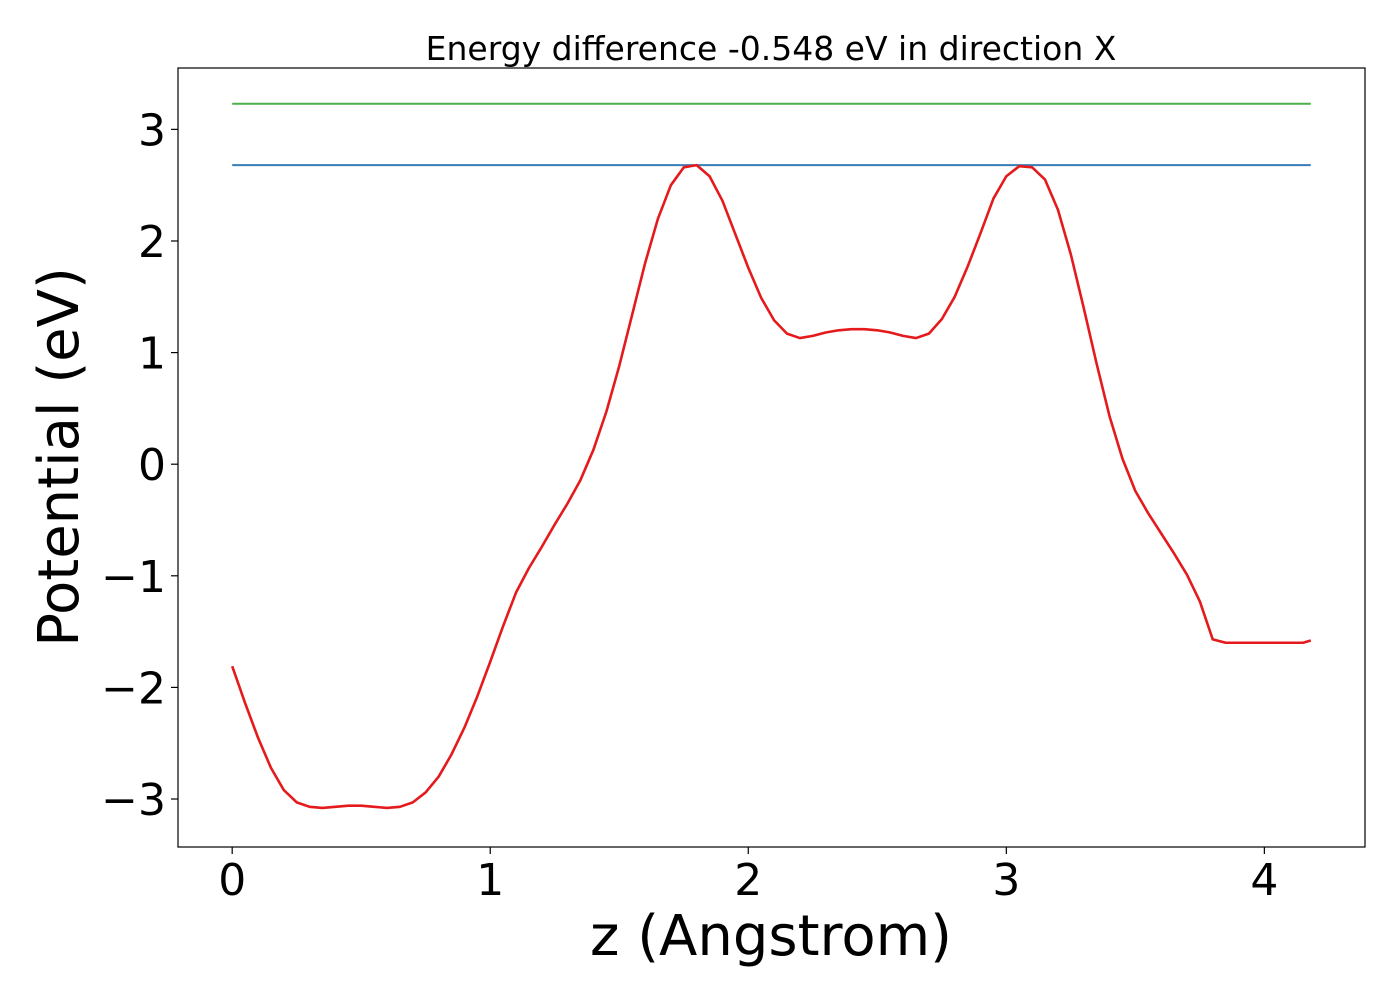 Image resolution: width=1400 pixels, height=1000 pixels. Describe the element at coordinates (748, 880) in the screenshot. I see `x-tick-label: 2` at that location.